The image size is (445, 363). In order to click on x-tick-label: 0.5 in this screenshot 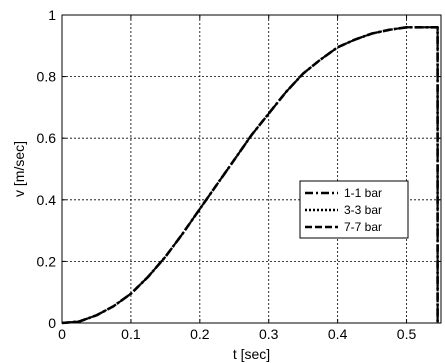, I will do `click(407, 334)`.